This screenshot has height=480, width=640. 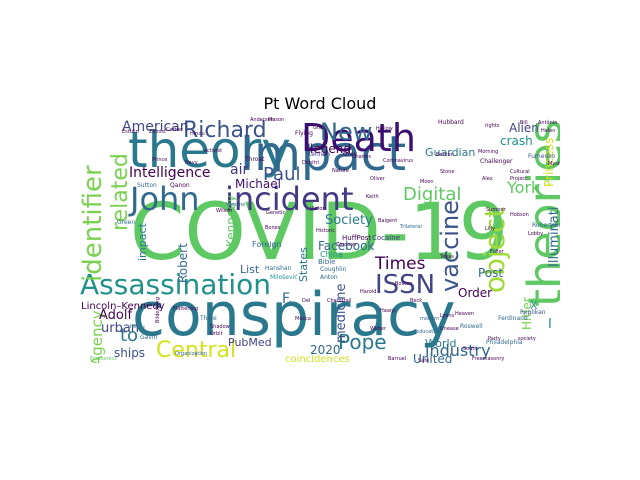 What do you see at coordinates (116, 315) in the screenshot?
I see `word-adolf-34: Adolf` at bounding box center [116, 315].